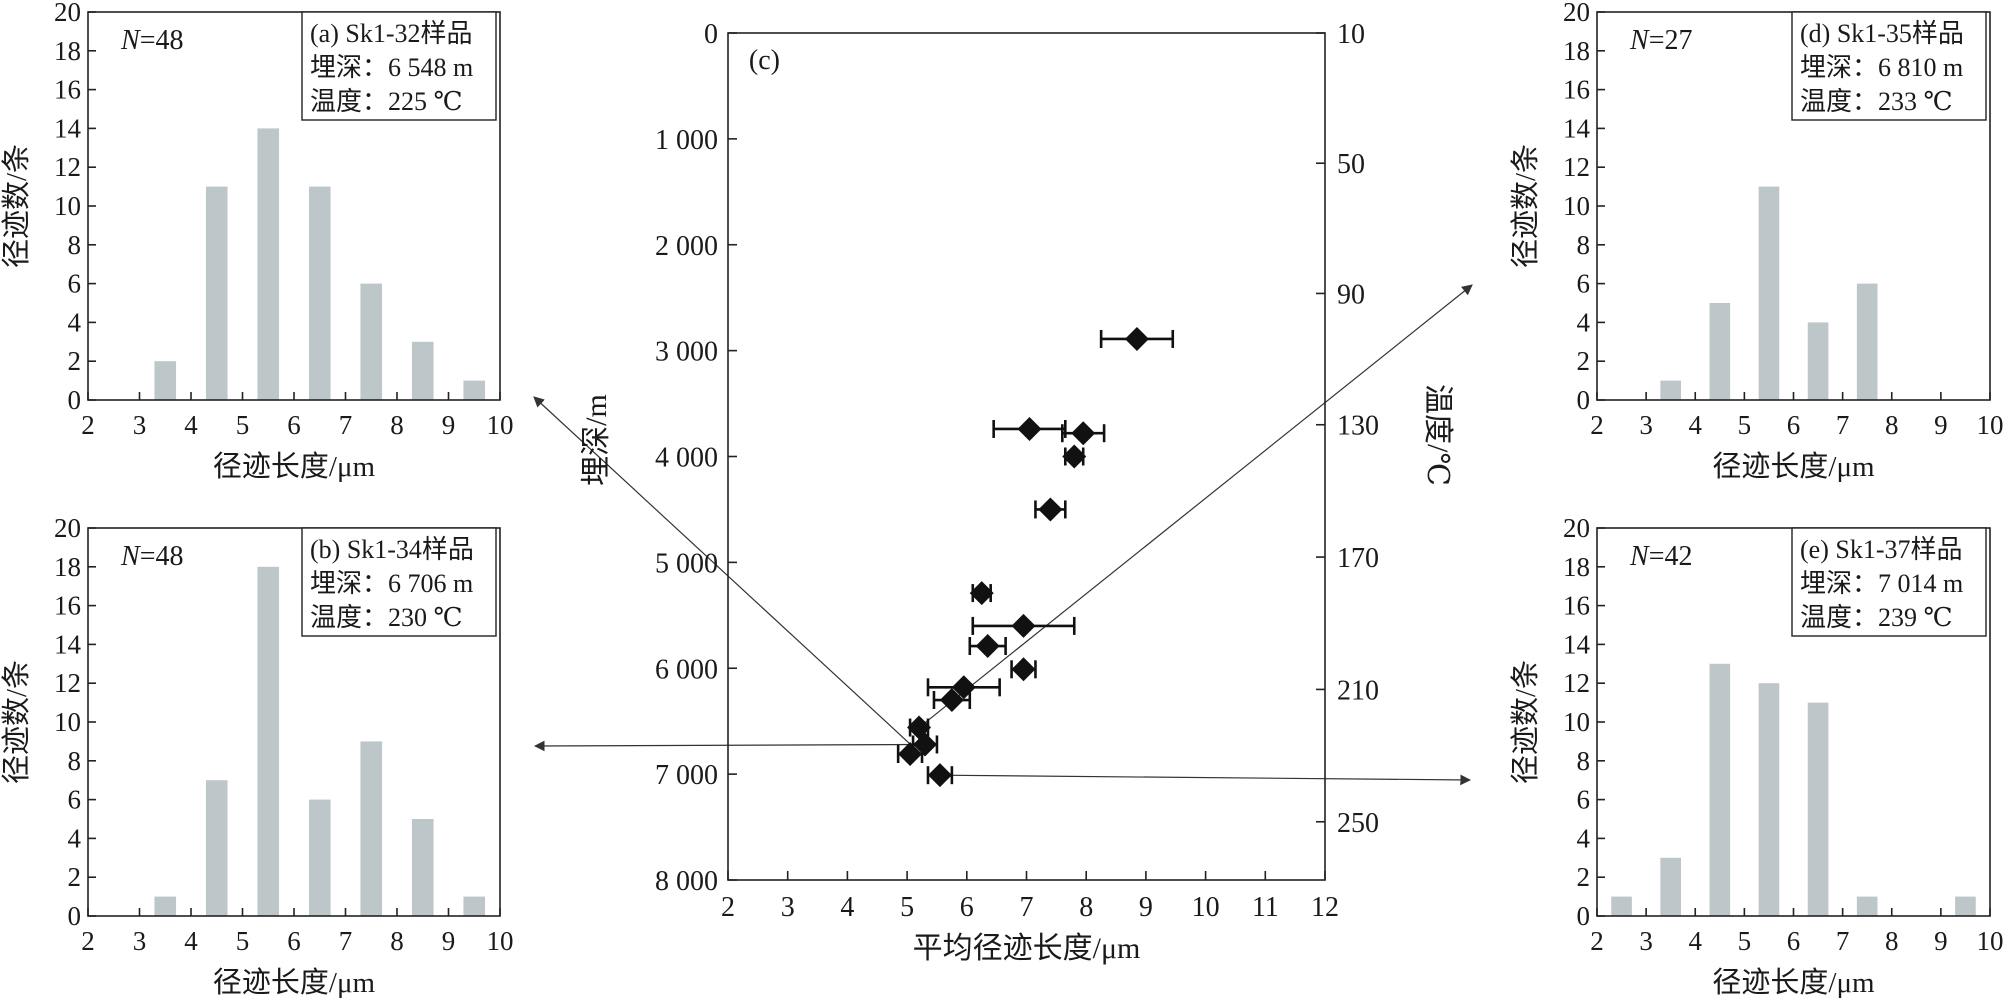 The height and width of the screenshot is (1008, 2008). Describe the element at coordinates (722, 570) in the screenshot. I see `arrow-to-panel-a` at that location.